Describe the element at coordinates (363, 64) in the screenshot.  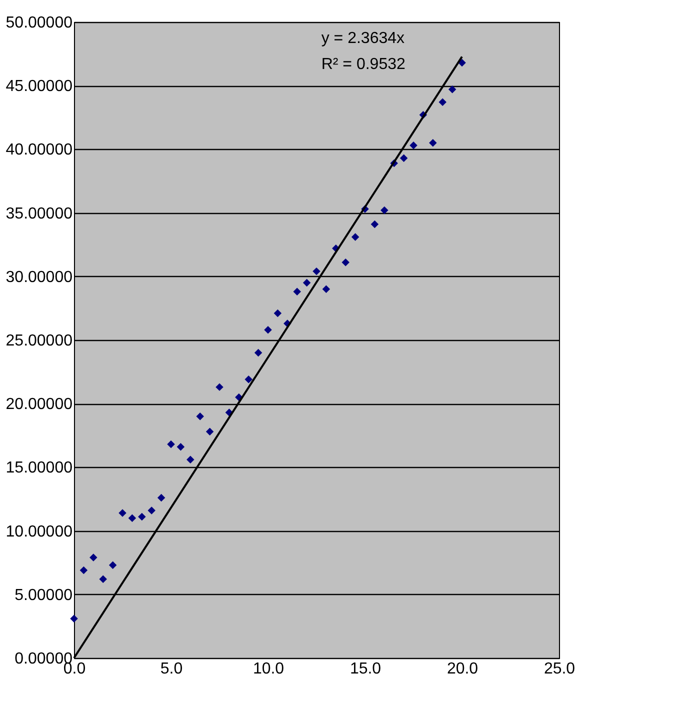
I see `annotation: R² = 0.9532` at that location.